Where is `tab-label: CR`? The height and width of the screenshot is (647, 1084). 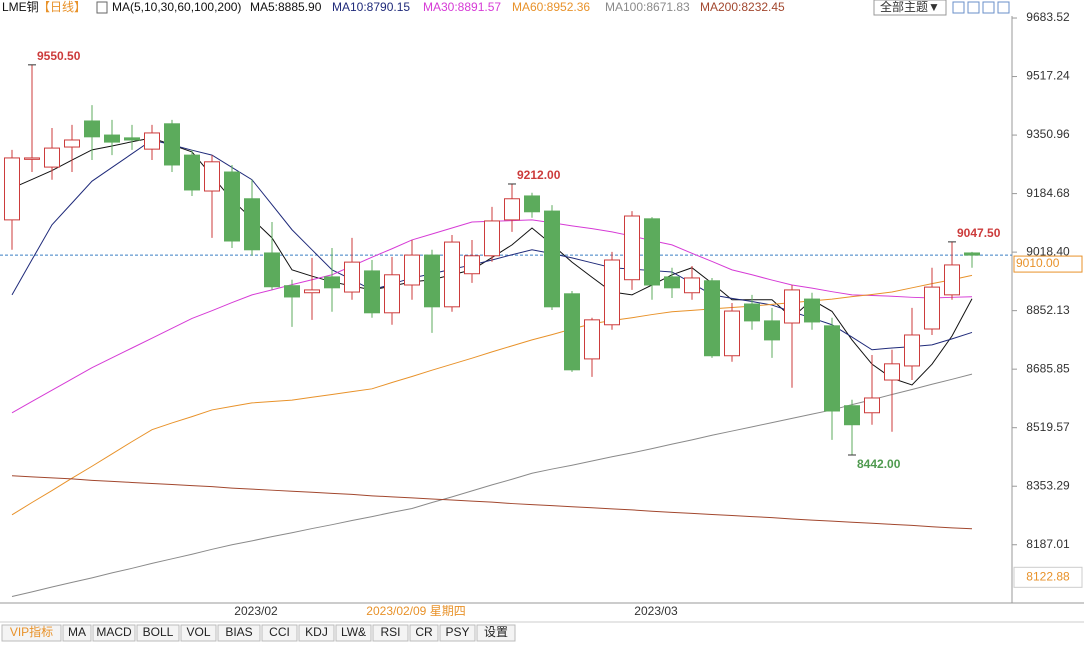
tab-label: CR is located at coordinates (424, 632).